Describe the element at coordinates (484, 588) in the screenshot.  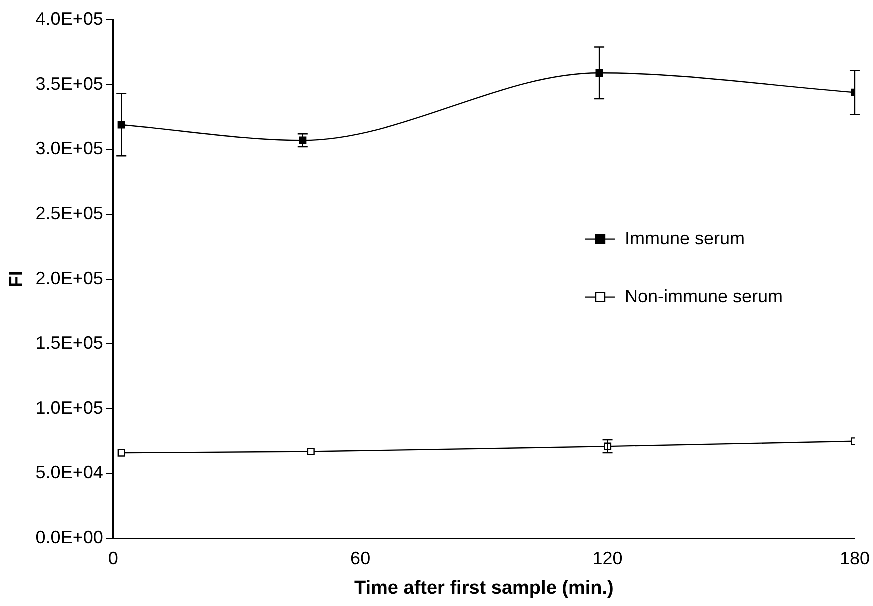
I see `x-axis-title: Time after first sample (min.)` at that location.